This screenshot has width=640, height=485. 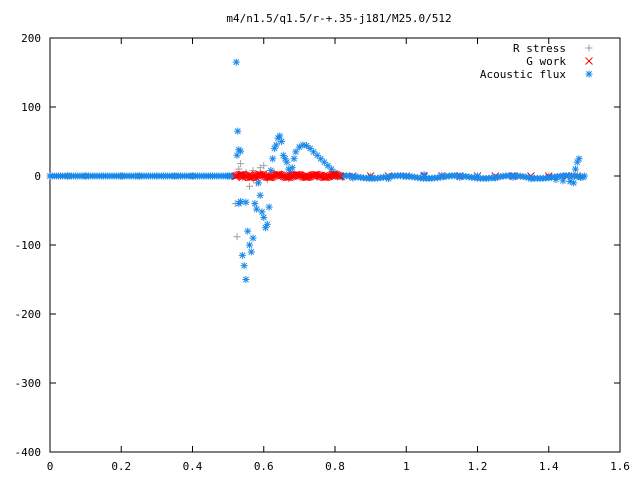 I want to click on y-tick-label: 0, so click(x=37, y=176).